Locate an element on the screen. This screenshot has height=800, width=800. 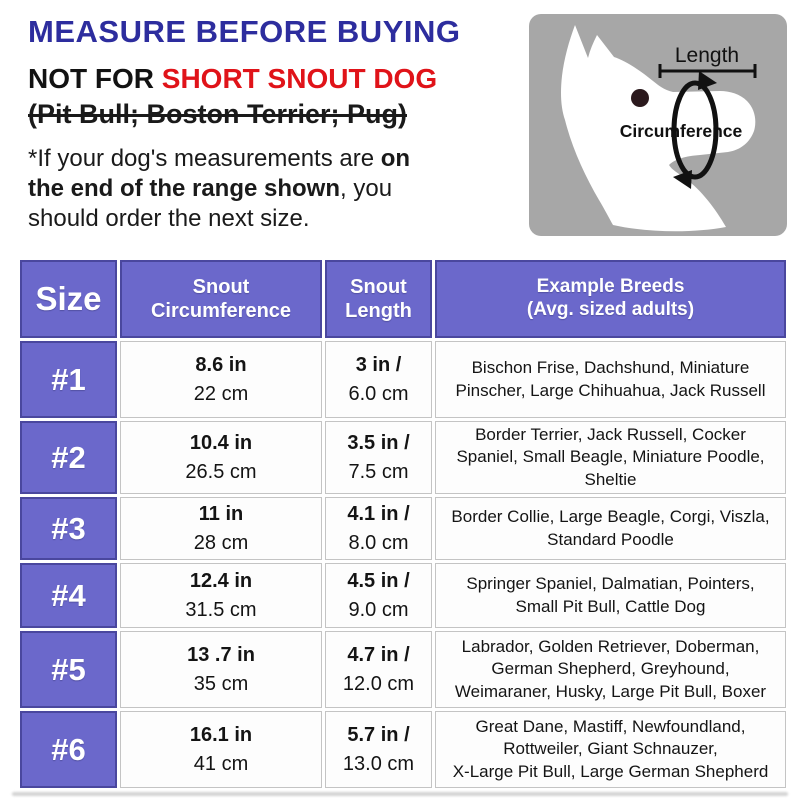
size-cell-1: #1 is located at coordinates (68, 379).